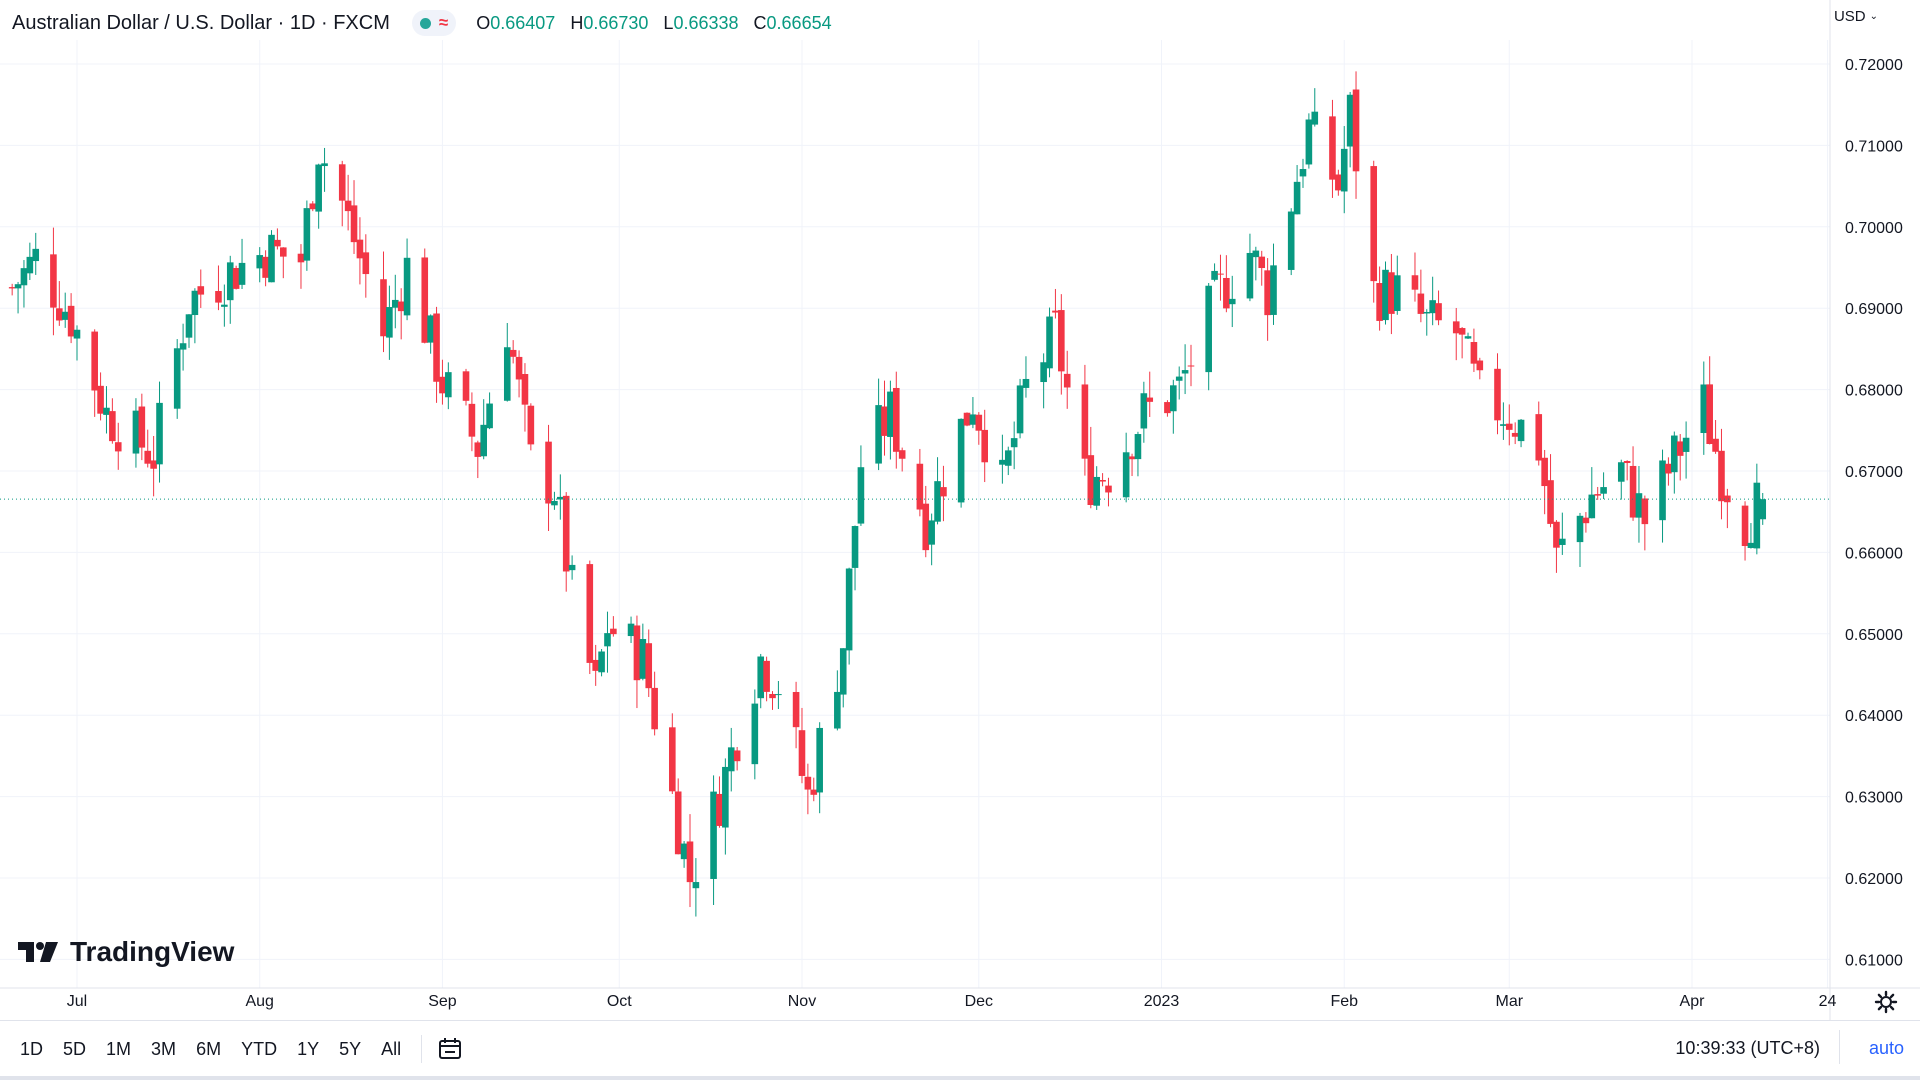  I want to click on range-button-1y: 1Y, so click(308, 1048).